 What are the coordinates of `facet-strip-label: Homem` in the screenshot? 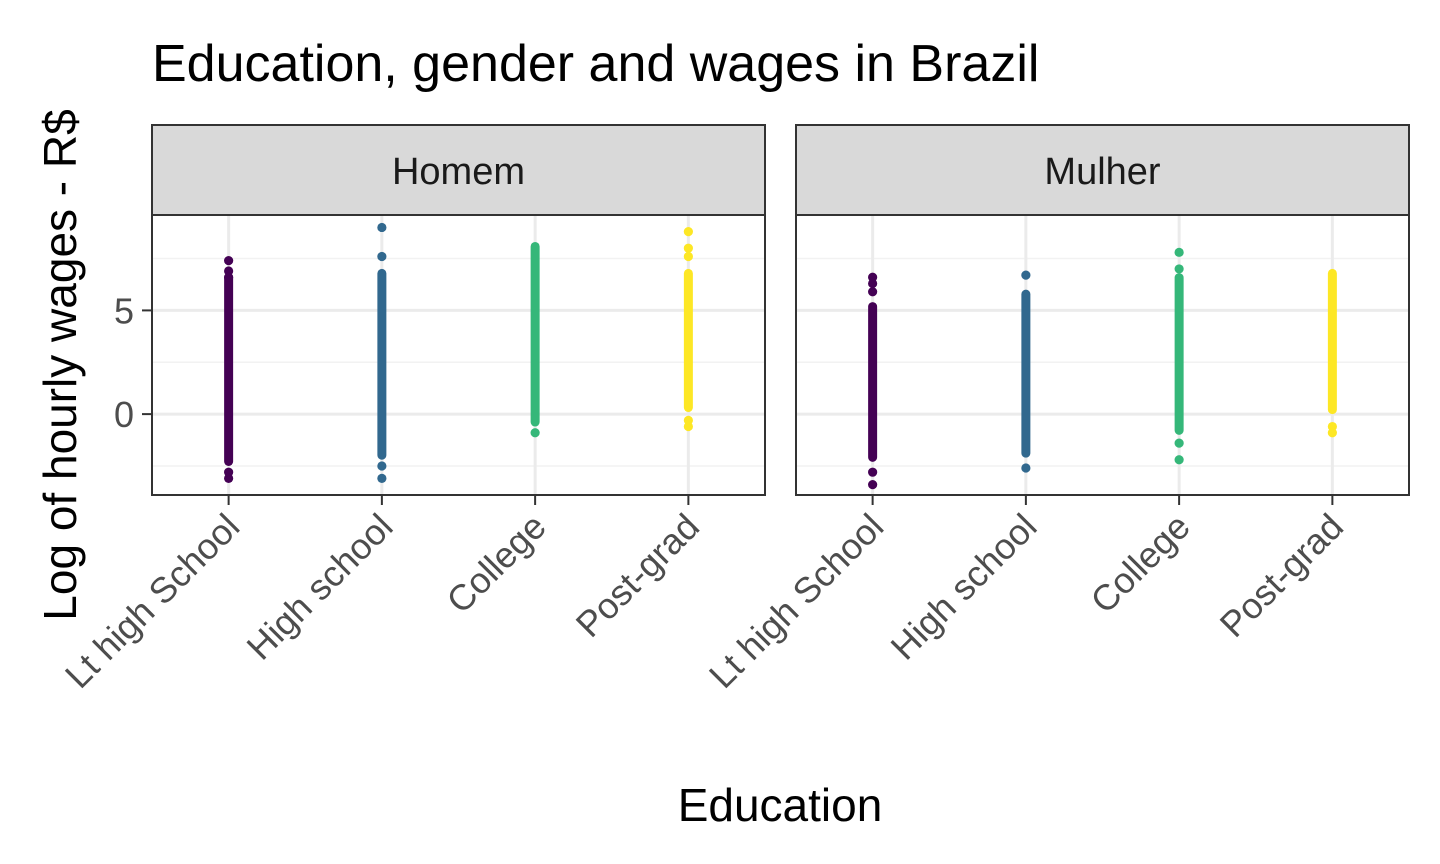 It's located at (458, 172).